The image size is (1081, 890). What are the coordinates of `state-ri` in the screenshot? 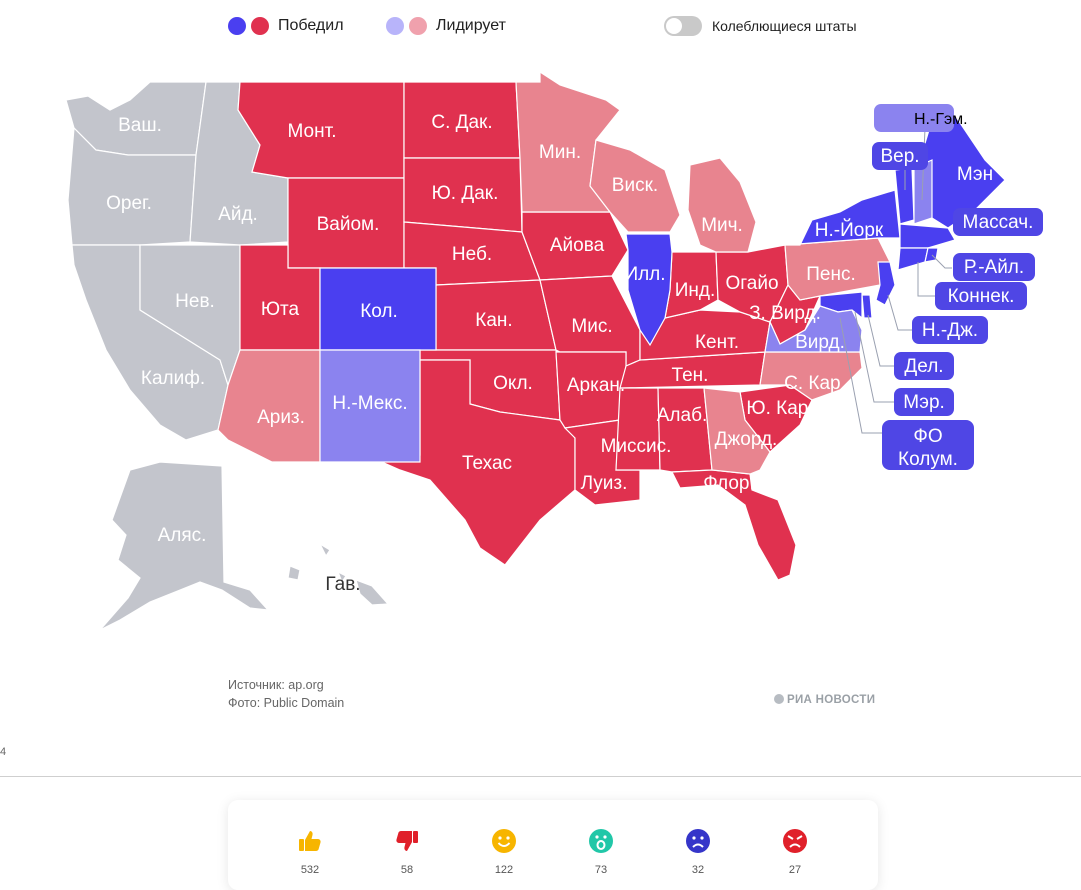 It's located at (931, 255).